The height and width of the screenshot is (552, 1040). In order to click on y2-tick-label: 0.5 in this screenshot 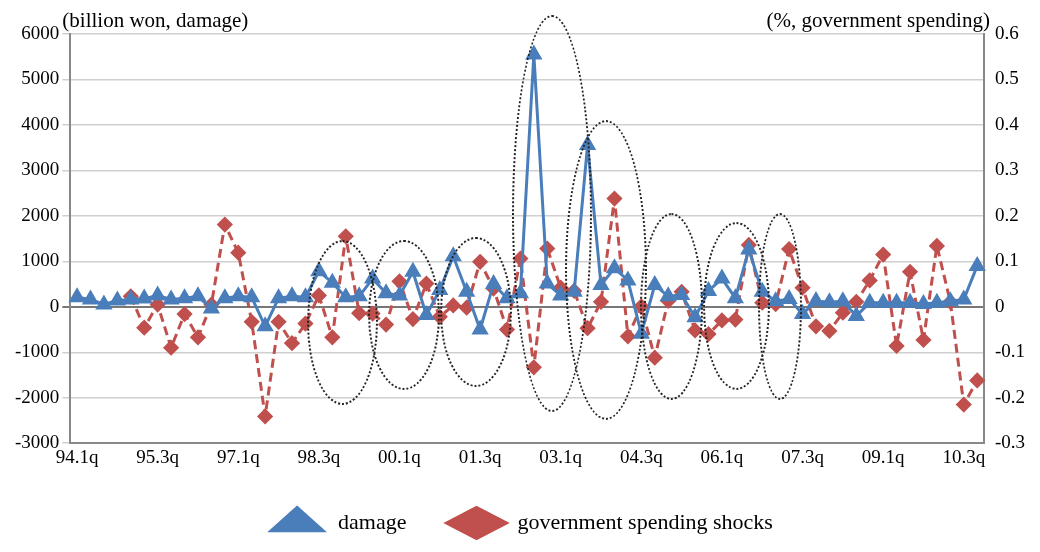, I will do `click(1006, 78)`.